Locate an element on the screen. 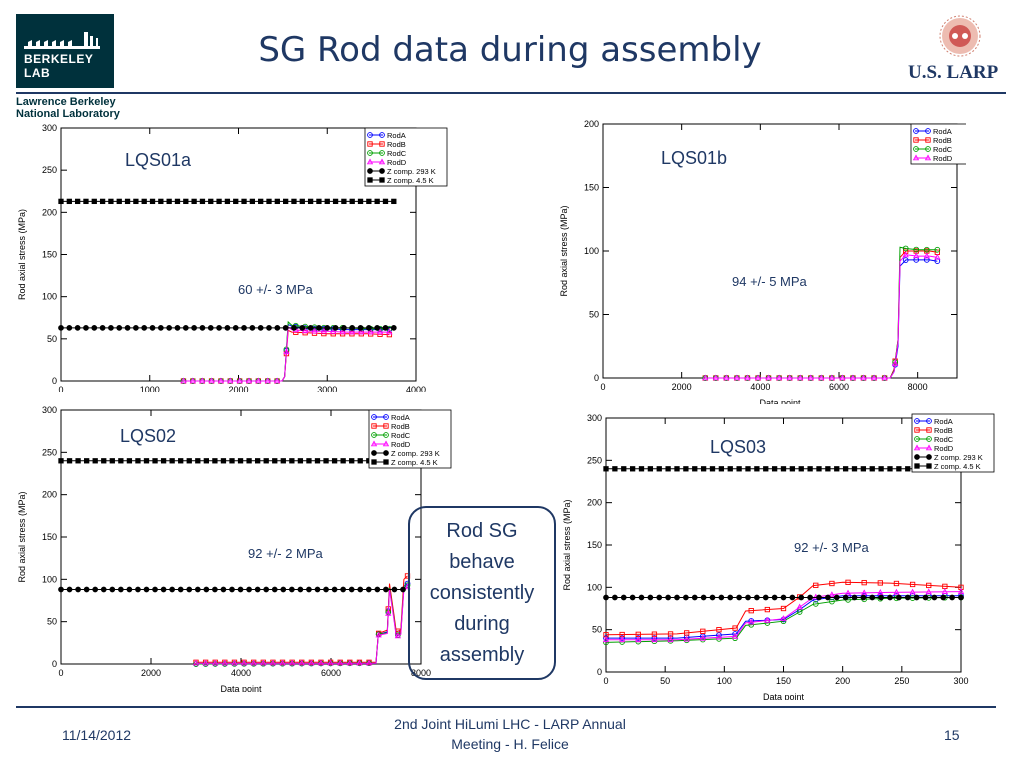 This screenshot has width=1024, height=768. series-rodd is located at coordinates (301, 624).